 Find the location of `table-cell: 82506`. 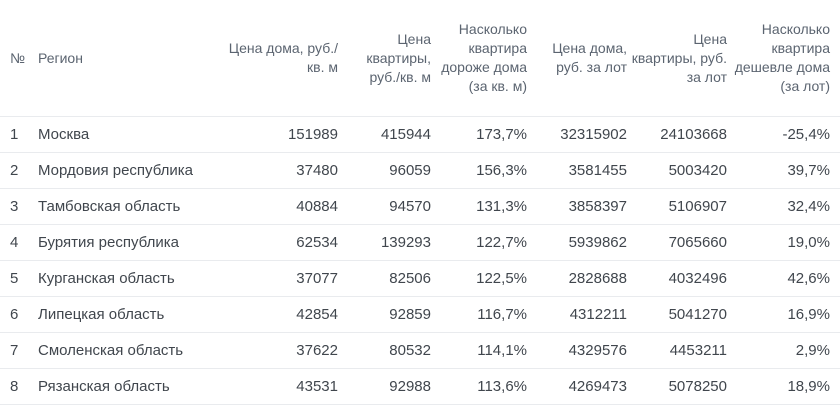

table-cell: 82506 is located at coordinates (384, 278).